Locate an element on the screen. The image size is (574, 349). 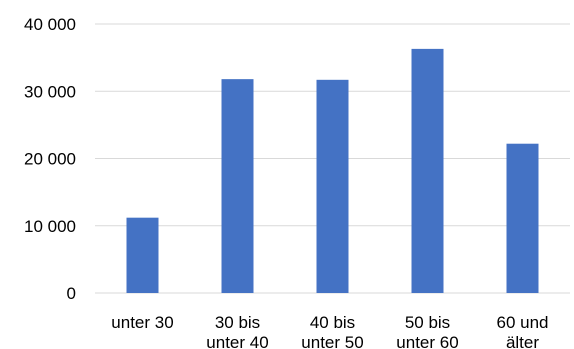
y-tick-label: 10 000 is located at coordinates (50, 226).